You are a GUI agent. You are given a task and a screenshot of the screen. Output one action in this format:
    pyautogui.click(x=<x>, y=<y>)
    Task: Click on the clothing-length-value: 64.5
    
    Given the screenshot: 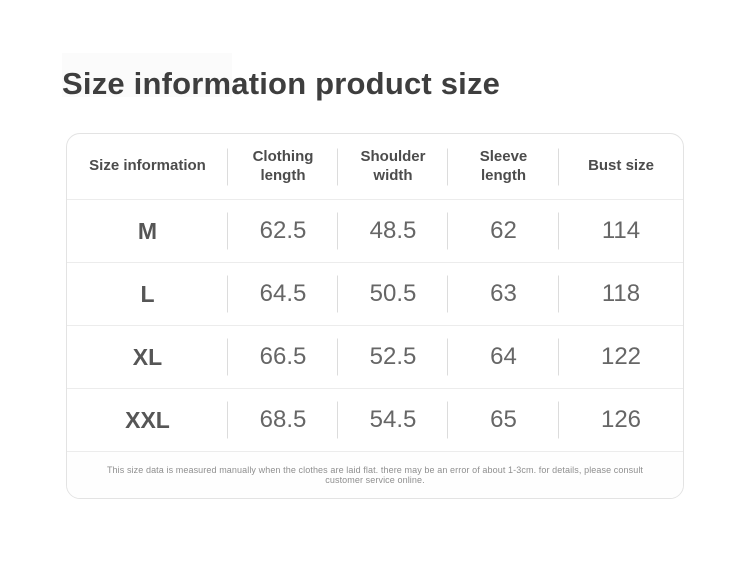 What is the action you would take?
    pyautogui.click(x=283, y=294)
    